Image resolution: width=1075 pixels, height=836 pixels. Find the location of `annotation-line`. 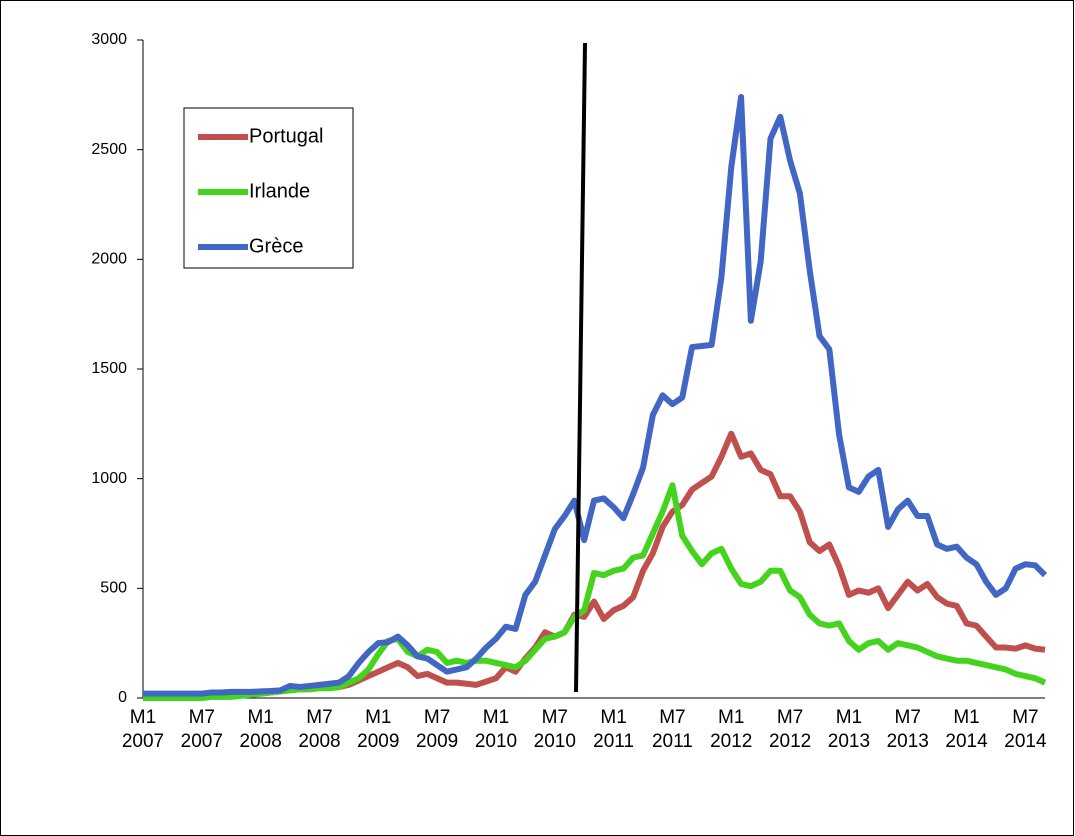

annotation-line is located at coordinates (580, 367).